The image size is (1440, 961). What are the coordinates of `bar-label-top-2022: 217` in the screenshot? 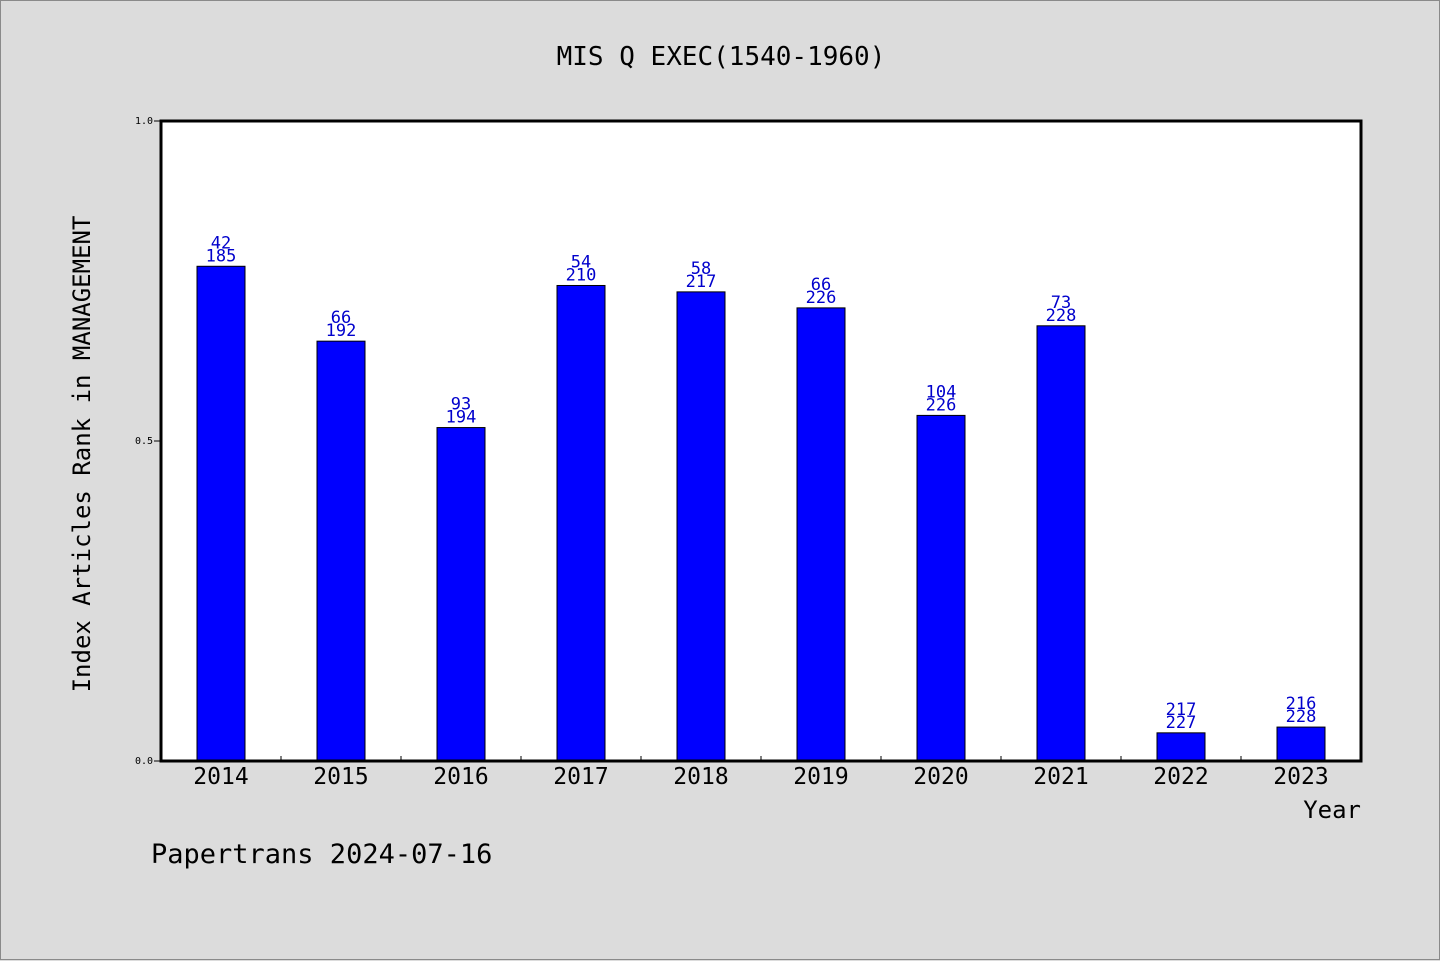 It's located at (1181, 710).